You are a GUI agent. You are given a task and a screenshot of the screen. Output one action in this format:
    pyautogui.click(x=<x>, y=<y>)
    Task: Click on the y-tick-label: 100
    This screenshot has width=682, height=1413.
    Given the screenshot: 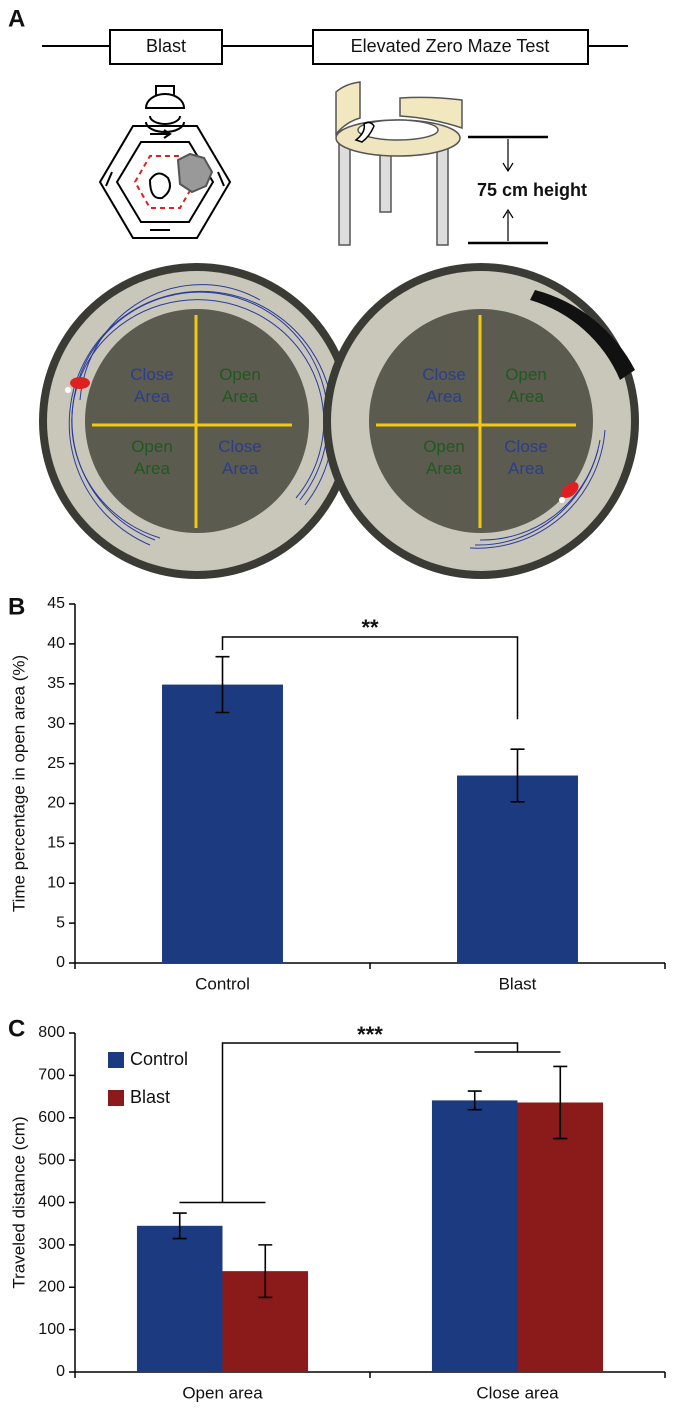 What is the action you would take?
    pyautogui.click(x=51, y=1329)
    